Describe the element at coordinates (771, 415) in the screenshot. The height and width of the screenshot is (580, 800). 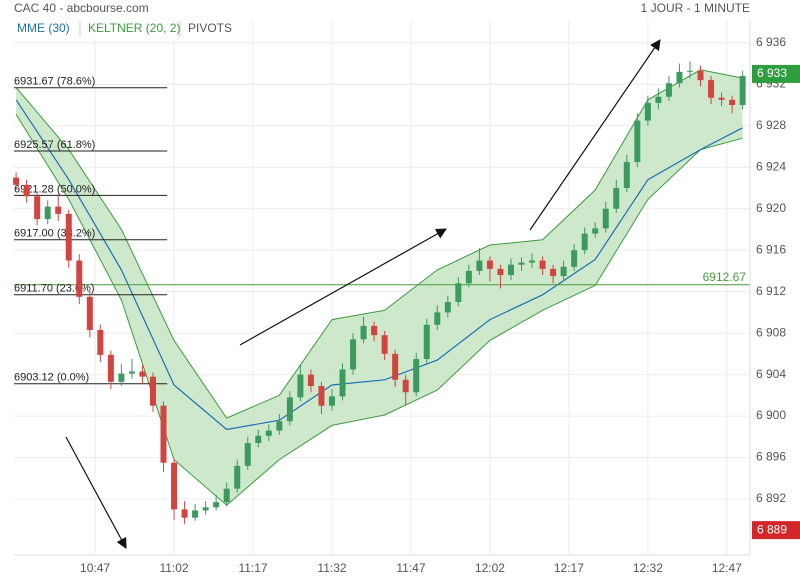
I see `y-tick-label: 6 900` at that location.